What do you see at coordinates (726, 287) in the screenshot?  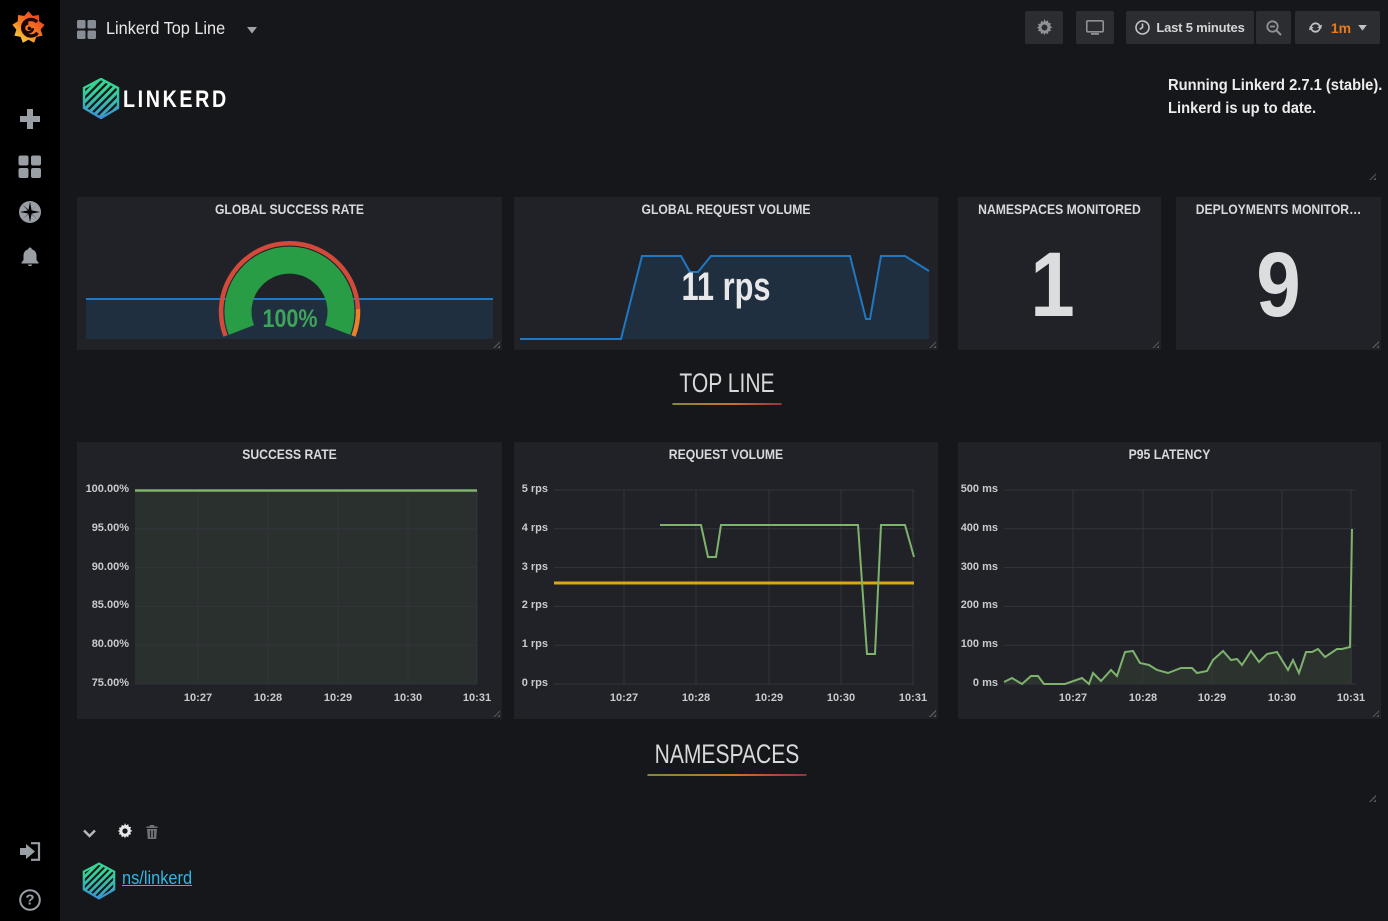 I see `svg-text: 11 rps` at bounding box center [726, 287].